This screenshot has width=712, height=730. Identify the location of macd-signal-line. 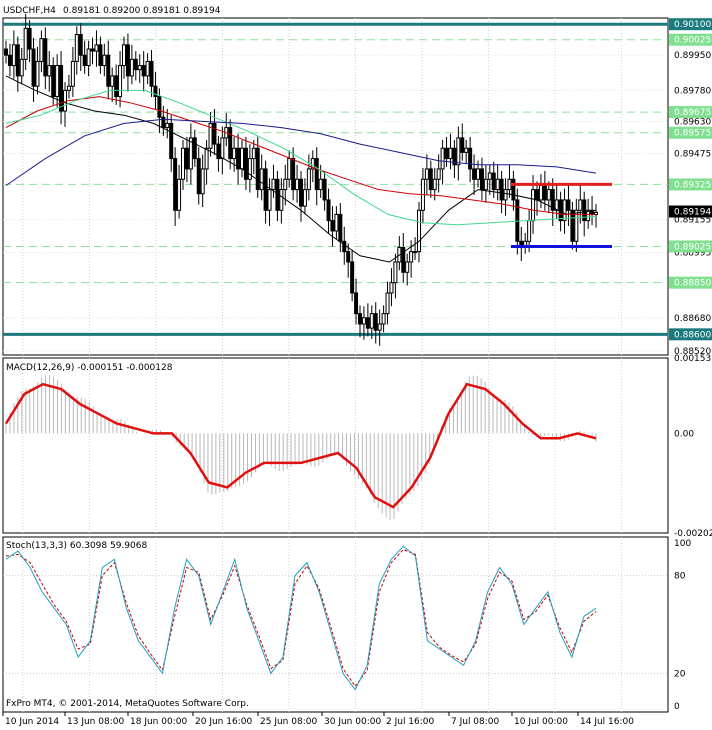
(300, 445).